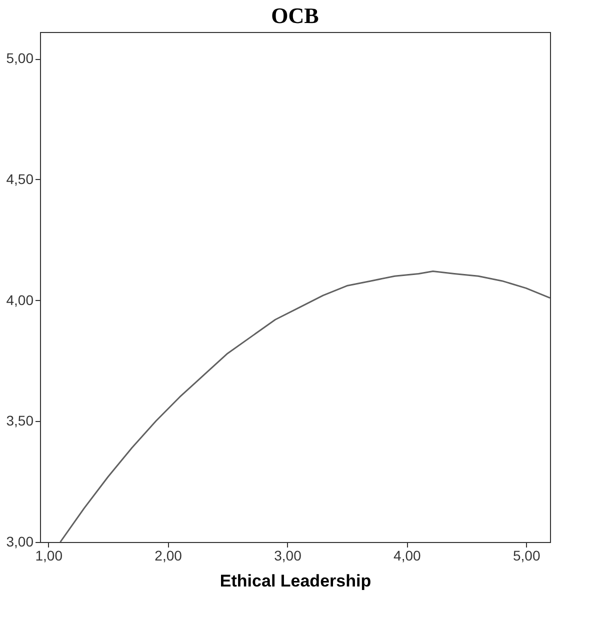  I want to click on y-tick-label: 4,00, so click(20, 300).